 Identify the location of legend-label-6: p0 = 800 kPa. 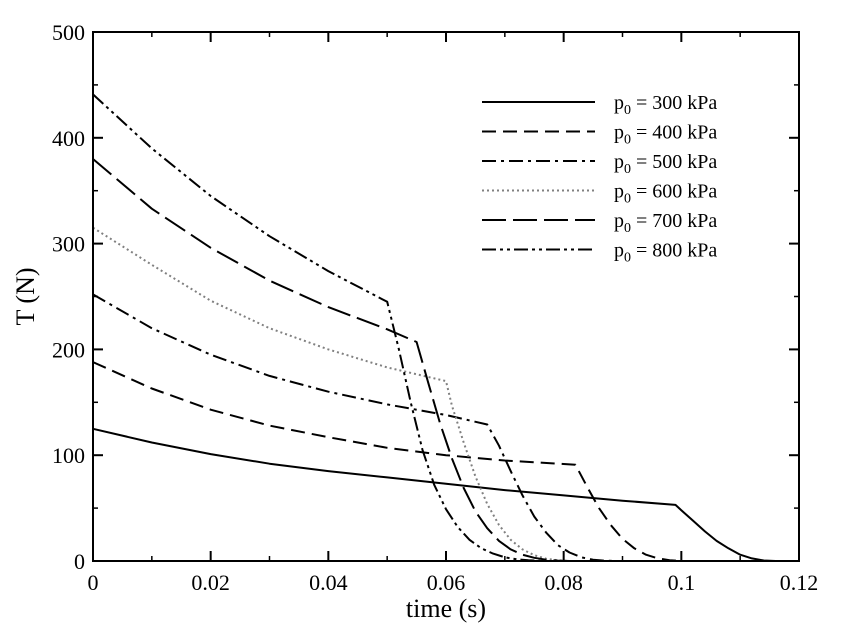
(665, 253).